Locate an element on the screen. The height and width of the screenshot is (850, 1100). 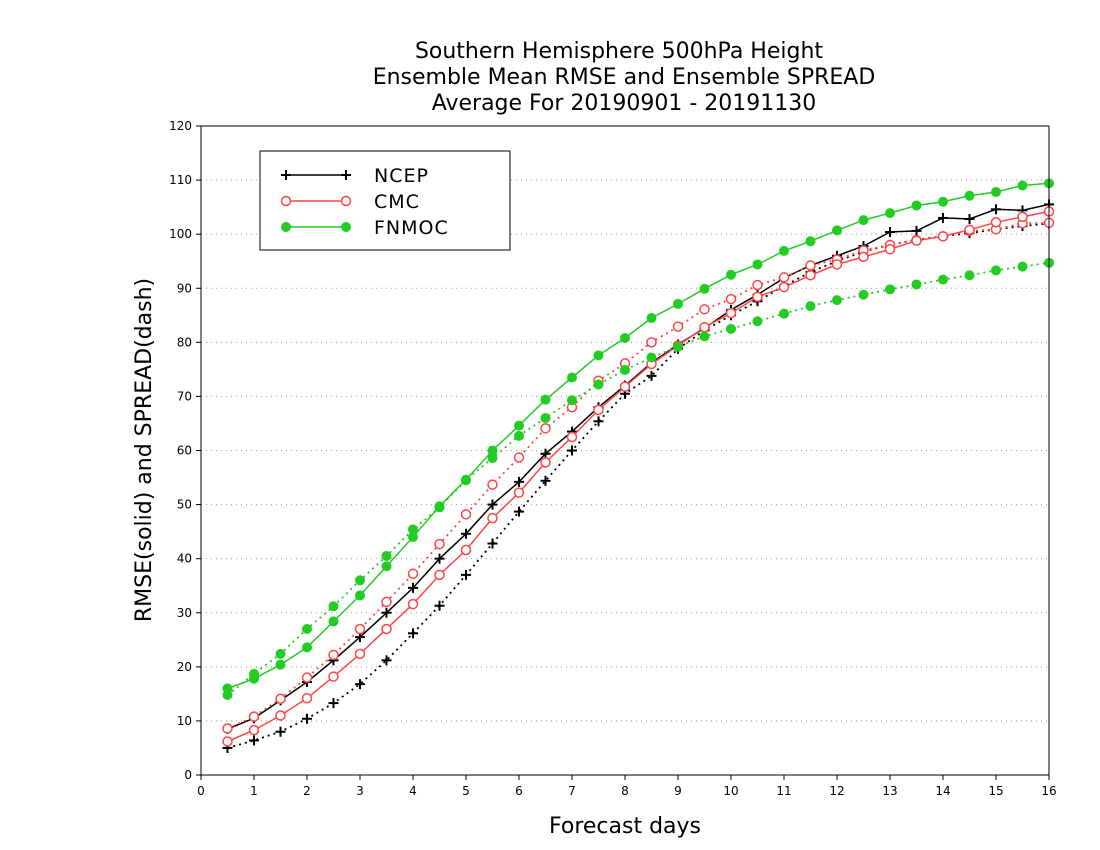
x-tick-label: 10 is located at coordinates (730, 791).